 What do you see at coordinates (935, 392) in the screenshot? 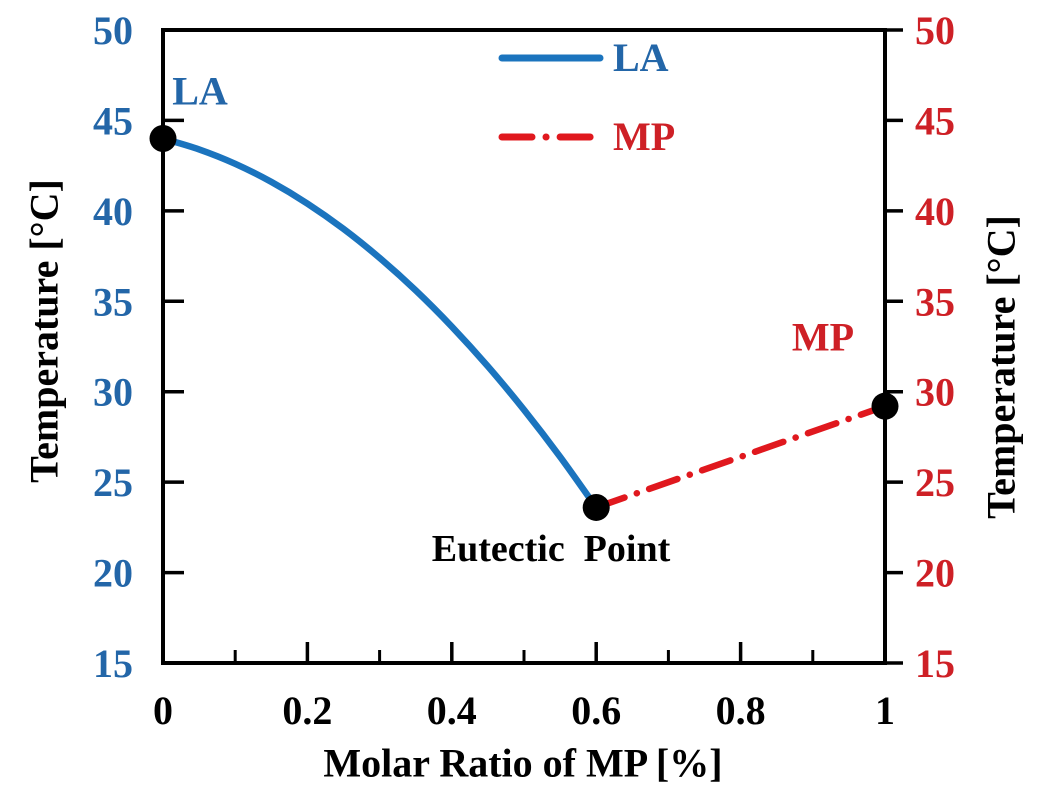
I see `y-right-tick-label: 30` at bounding box center [935, 392].